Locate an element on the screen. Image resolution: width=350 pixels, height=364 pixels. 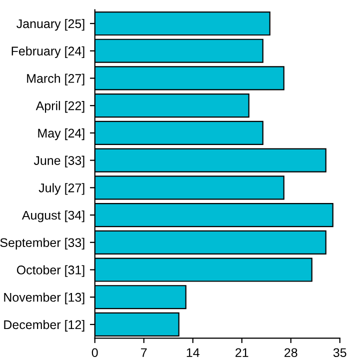
y-tick-label: March [27] is located at coordinates (55, 80).